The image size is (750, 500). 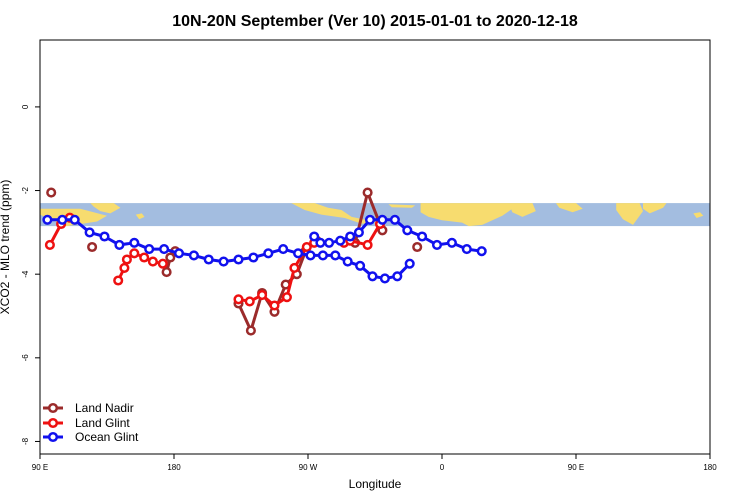 I want to click on x-tick-label: 0, so click(x=442, y=467).